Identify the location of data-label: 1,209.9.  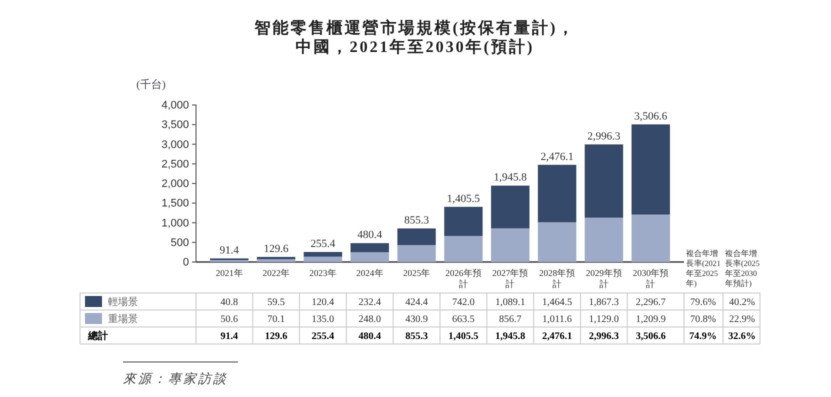
(651, 319).